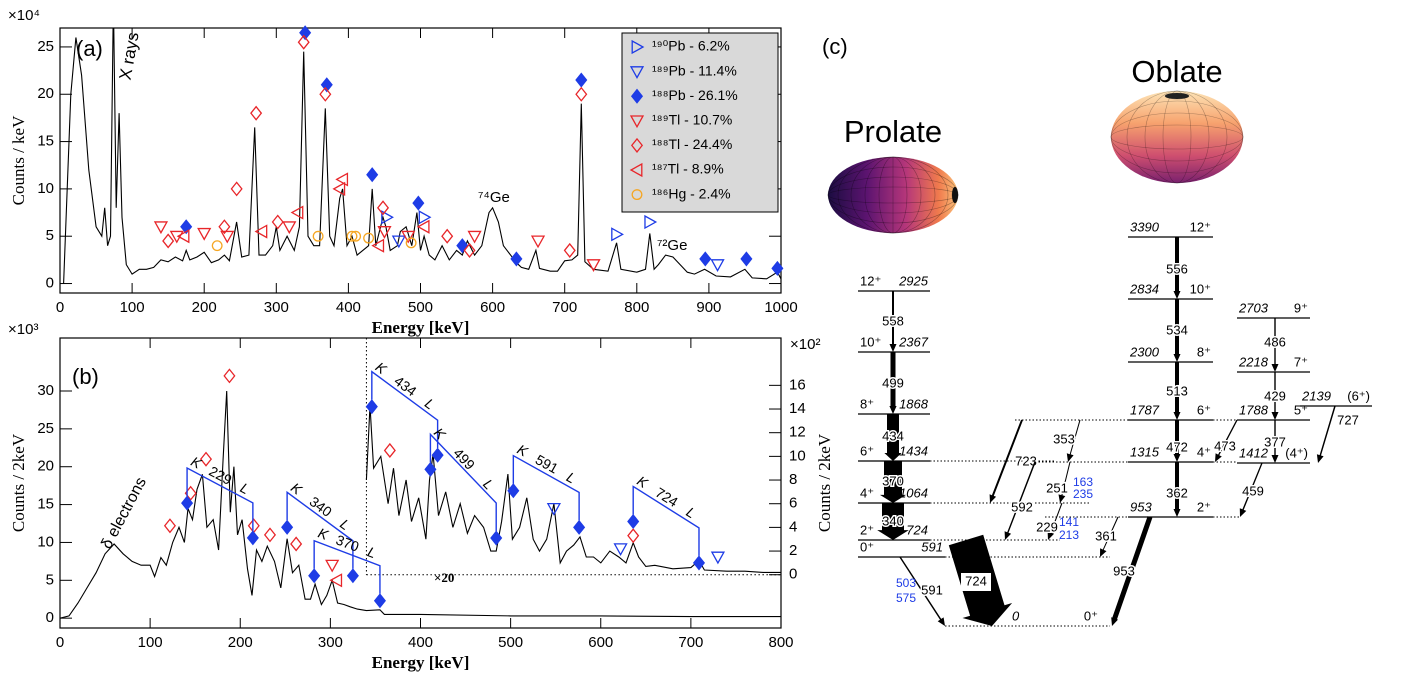  Describe the element at coordinates (913, 341) in the screenshot. I see `level-energy: 2367` at that location.